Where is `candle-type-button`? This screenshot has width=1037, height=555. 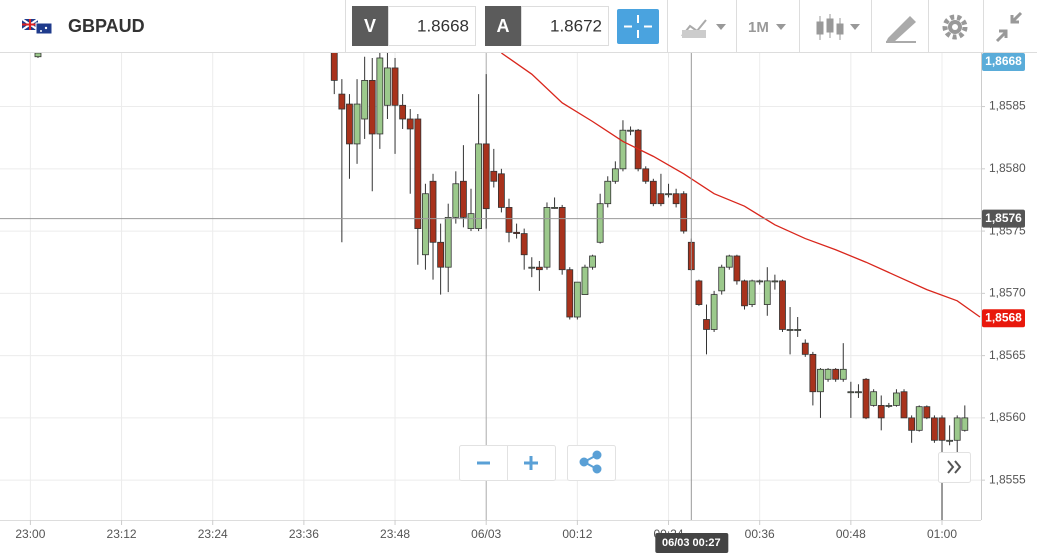
candle-type-button is located at coordinates (838, 27).